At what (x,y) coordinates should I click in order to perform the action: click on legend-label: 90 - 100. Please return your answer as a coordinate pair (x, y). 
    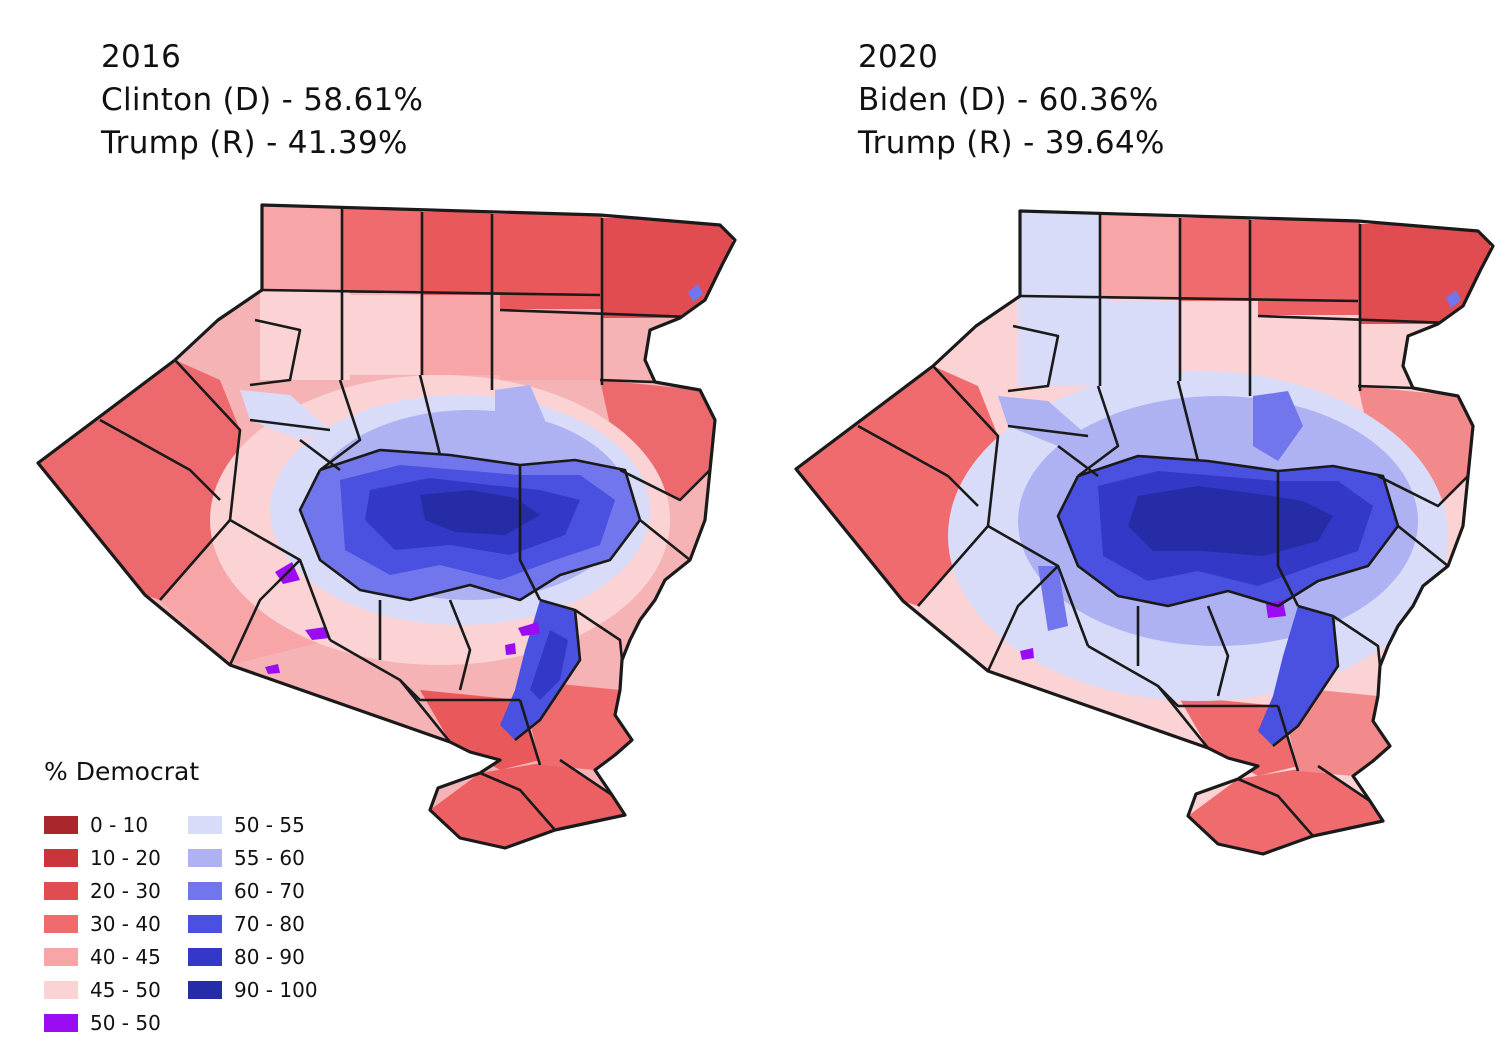
    Looking at the image, I should click on (276, 989).